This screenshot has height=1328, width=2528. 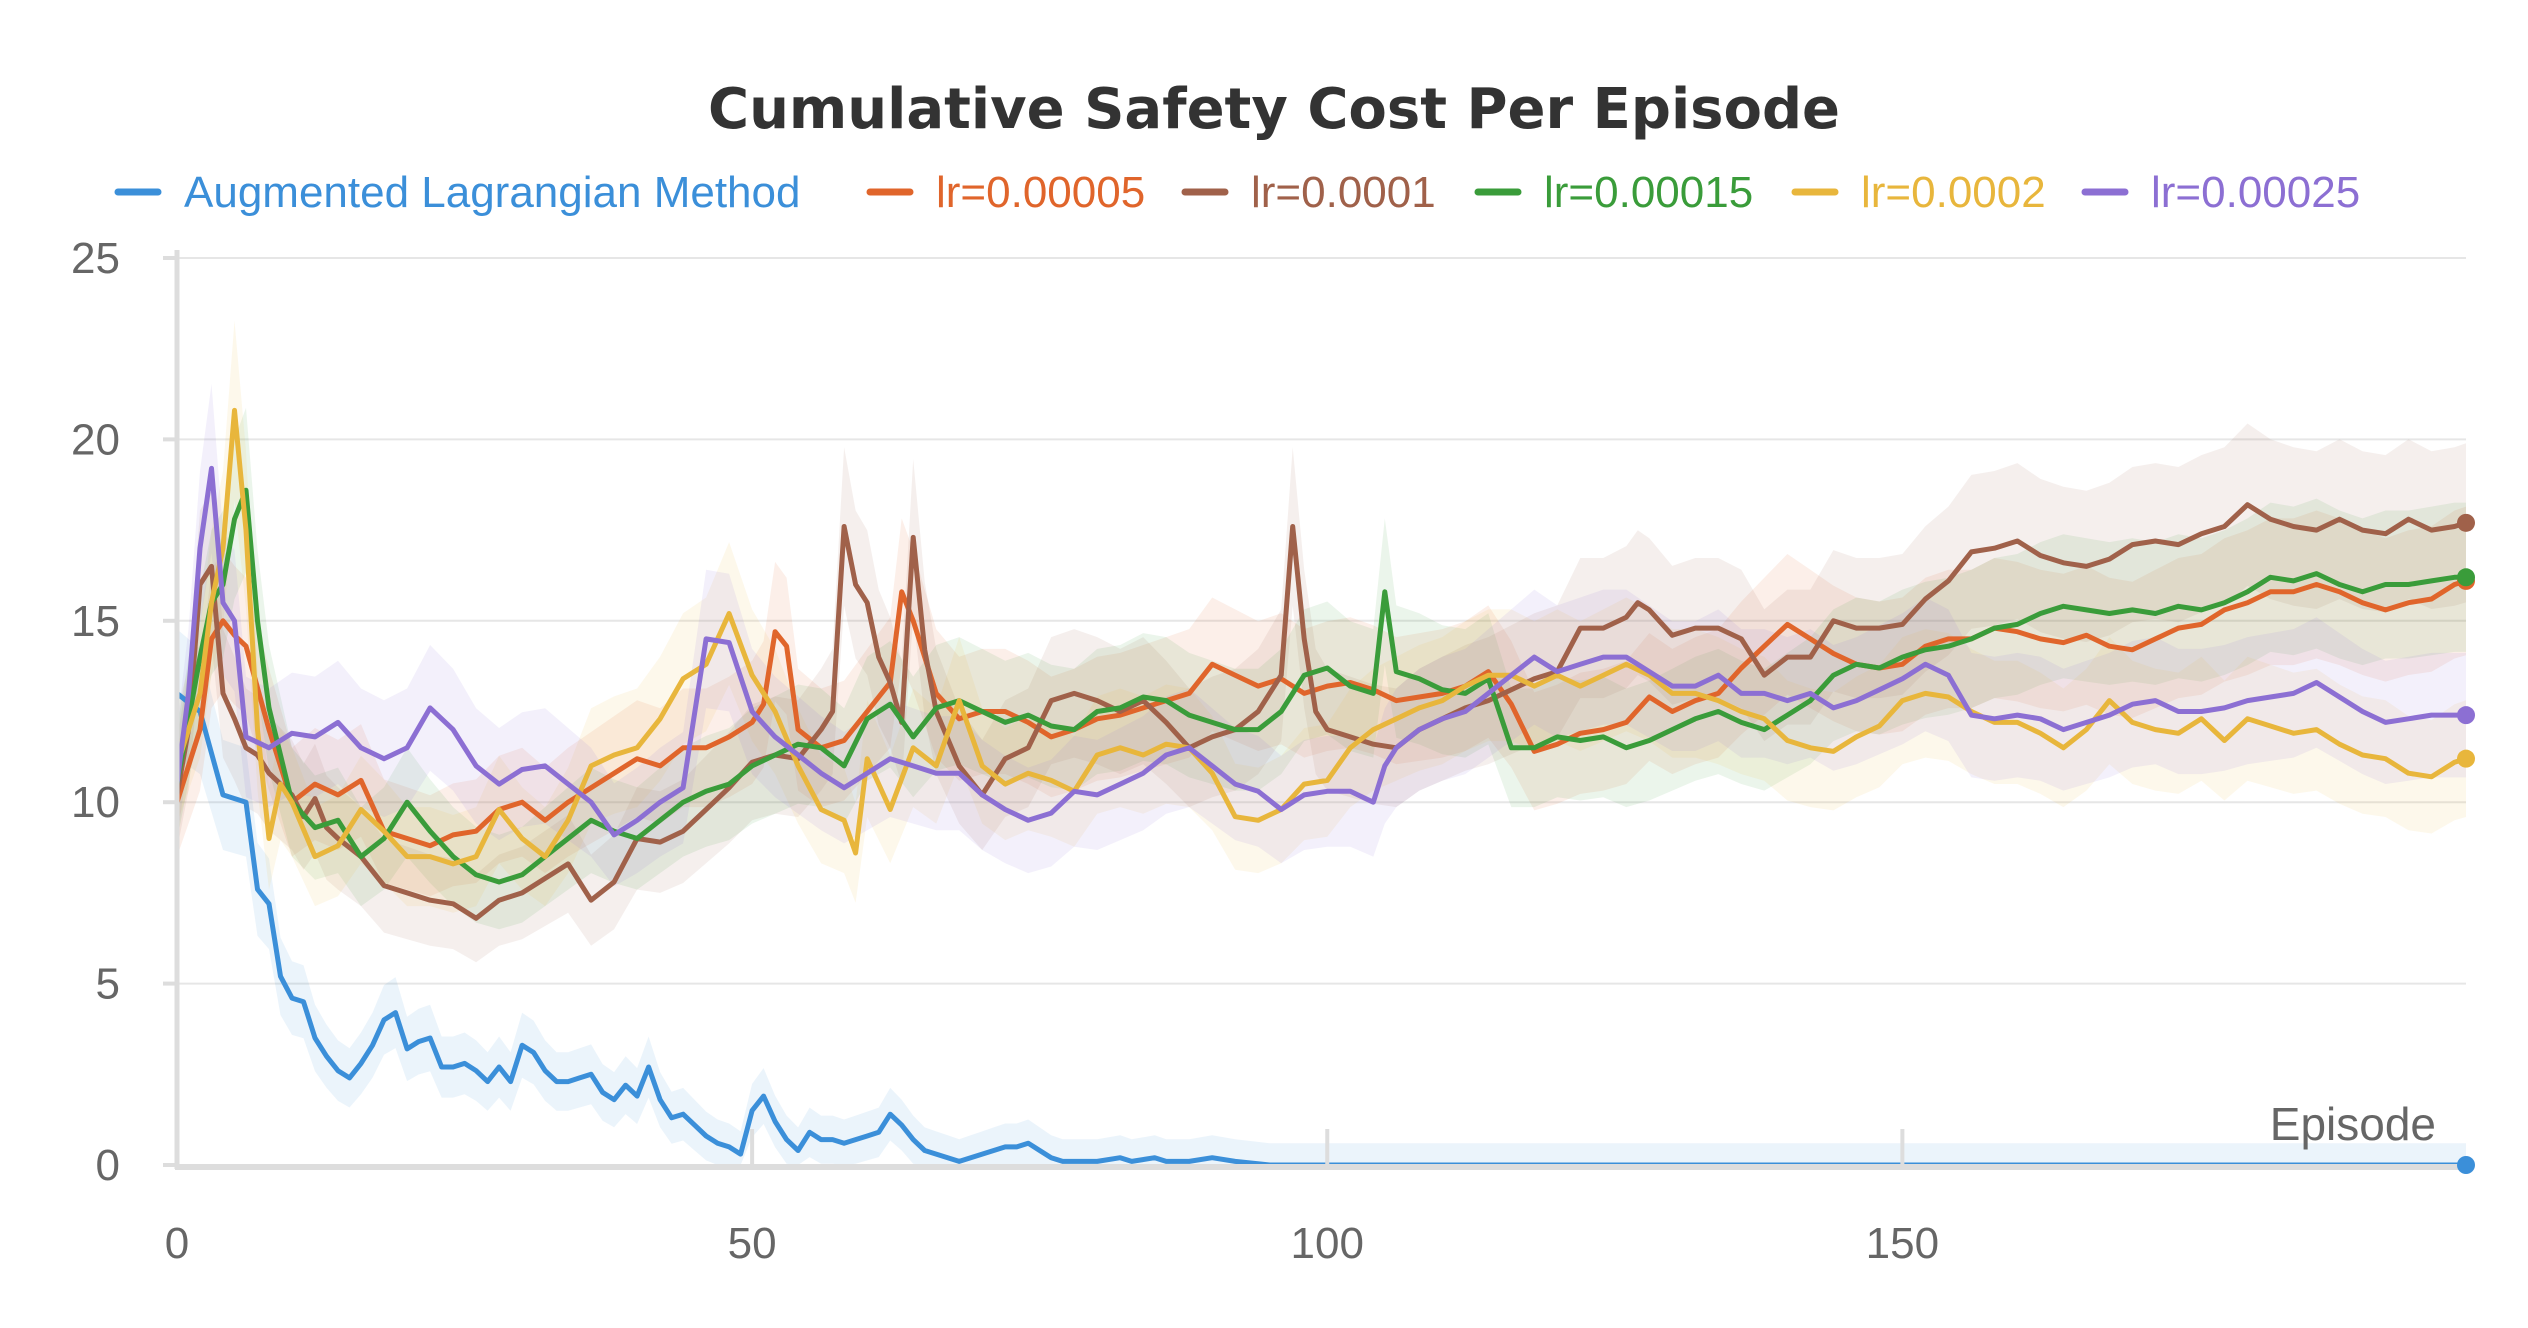 I want to click on legend-item-2: lr=0.0001, so click(x=1308, y=192).